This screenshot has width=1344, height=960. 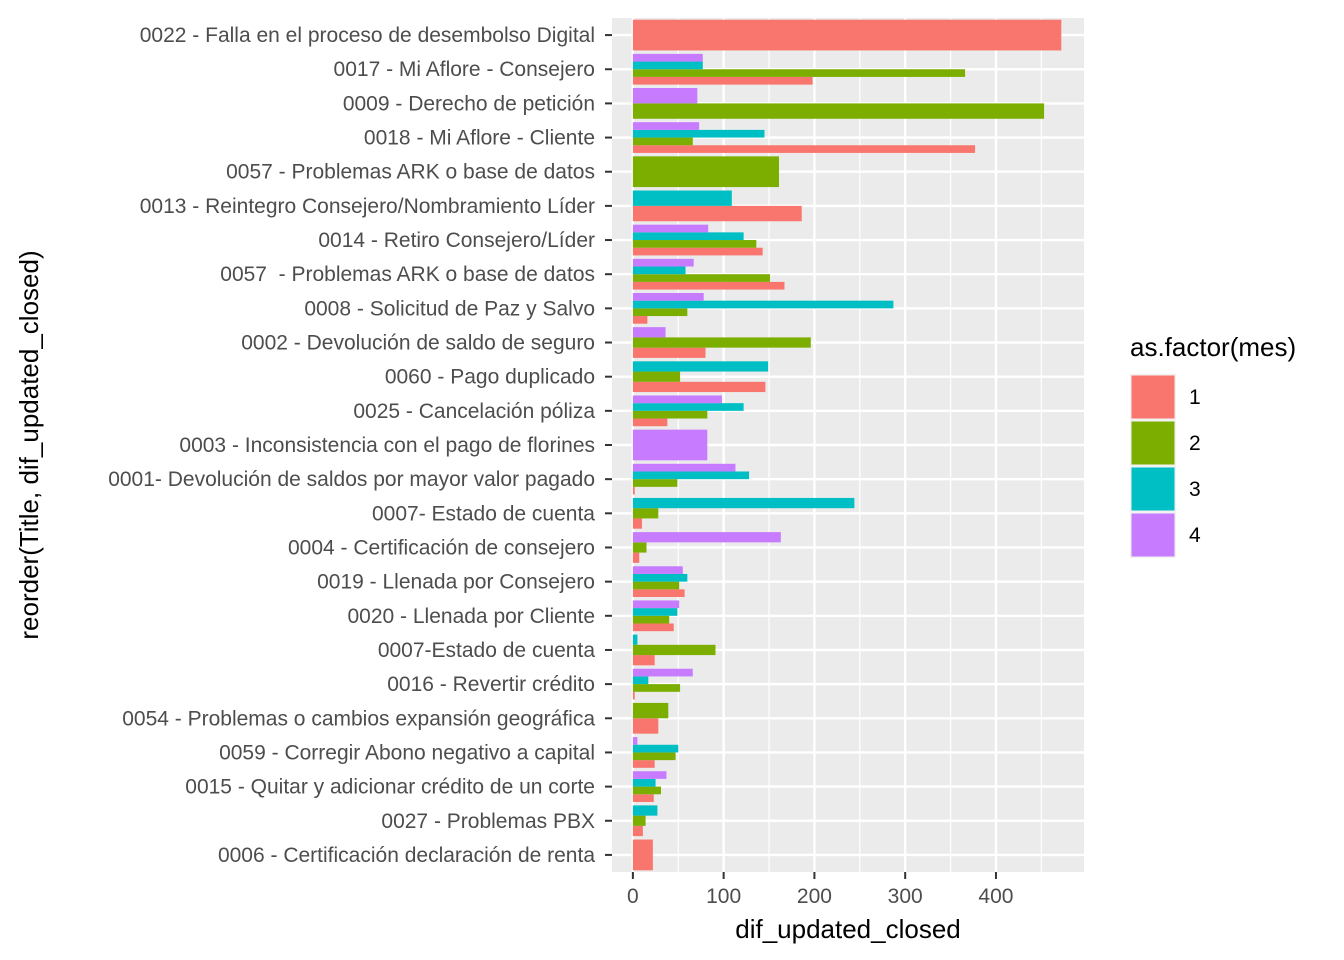 What do you see at coordinates (491, 684) in the screenshot?
I see `y-tick-label: 0016 - Revertir crédito` at bounding box center [491, 684].